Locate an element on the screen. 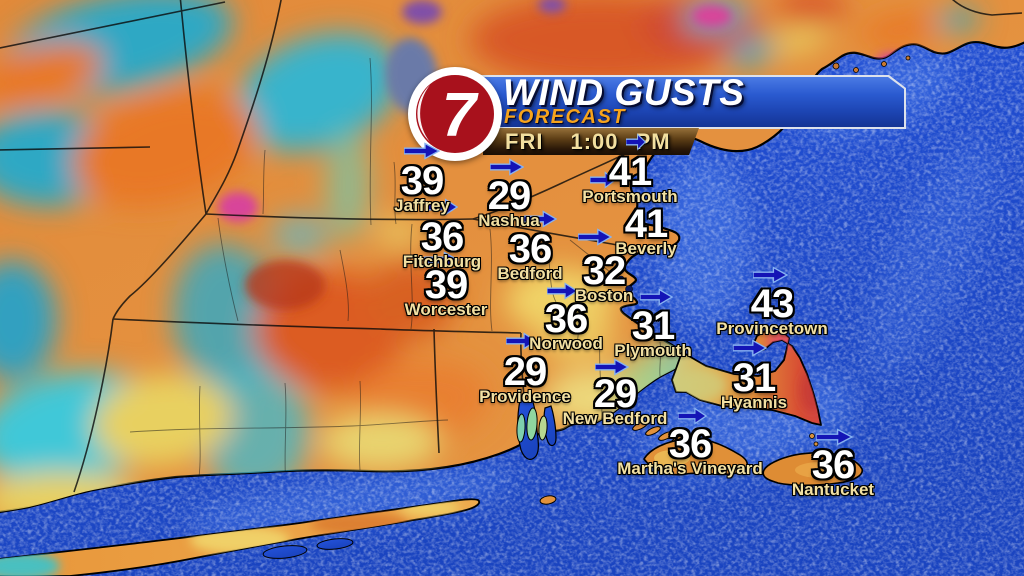 This screenshot has width=1024, height=576. marthas-vineyard-shading is located at coordinates (672, 458).